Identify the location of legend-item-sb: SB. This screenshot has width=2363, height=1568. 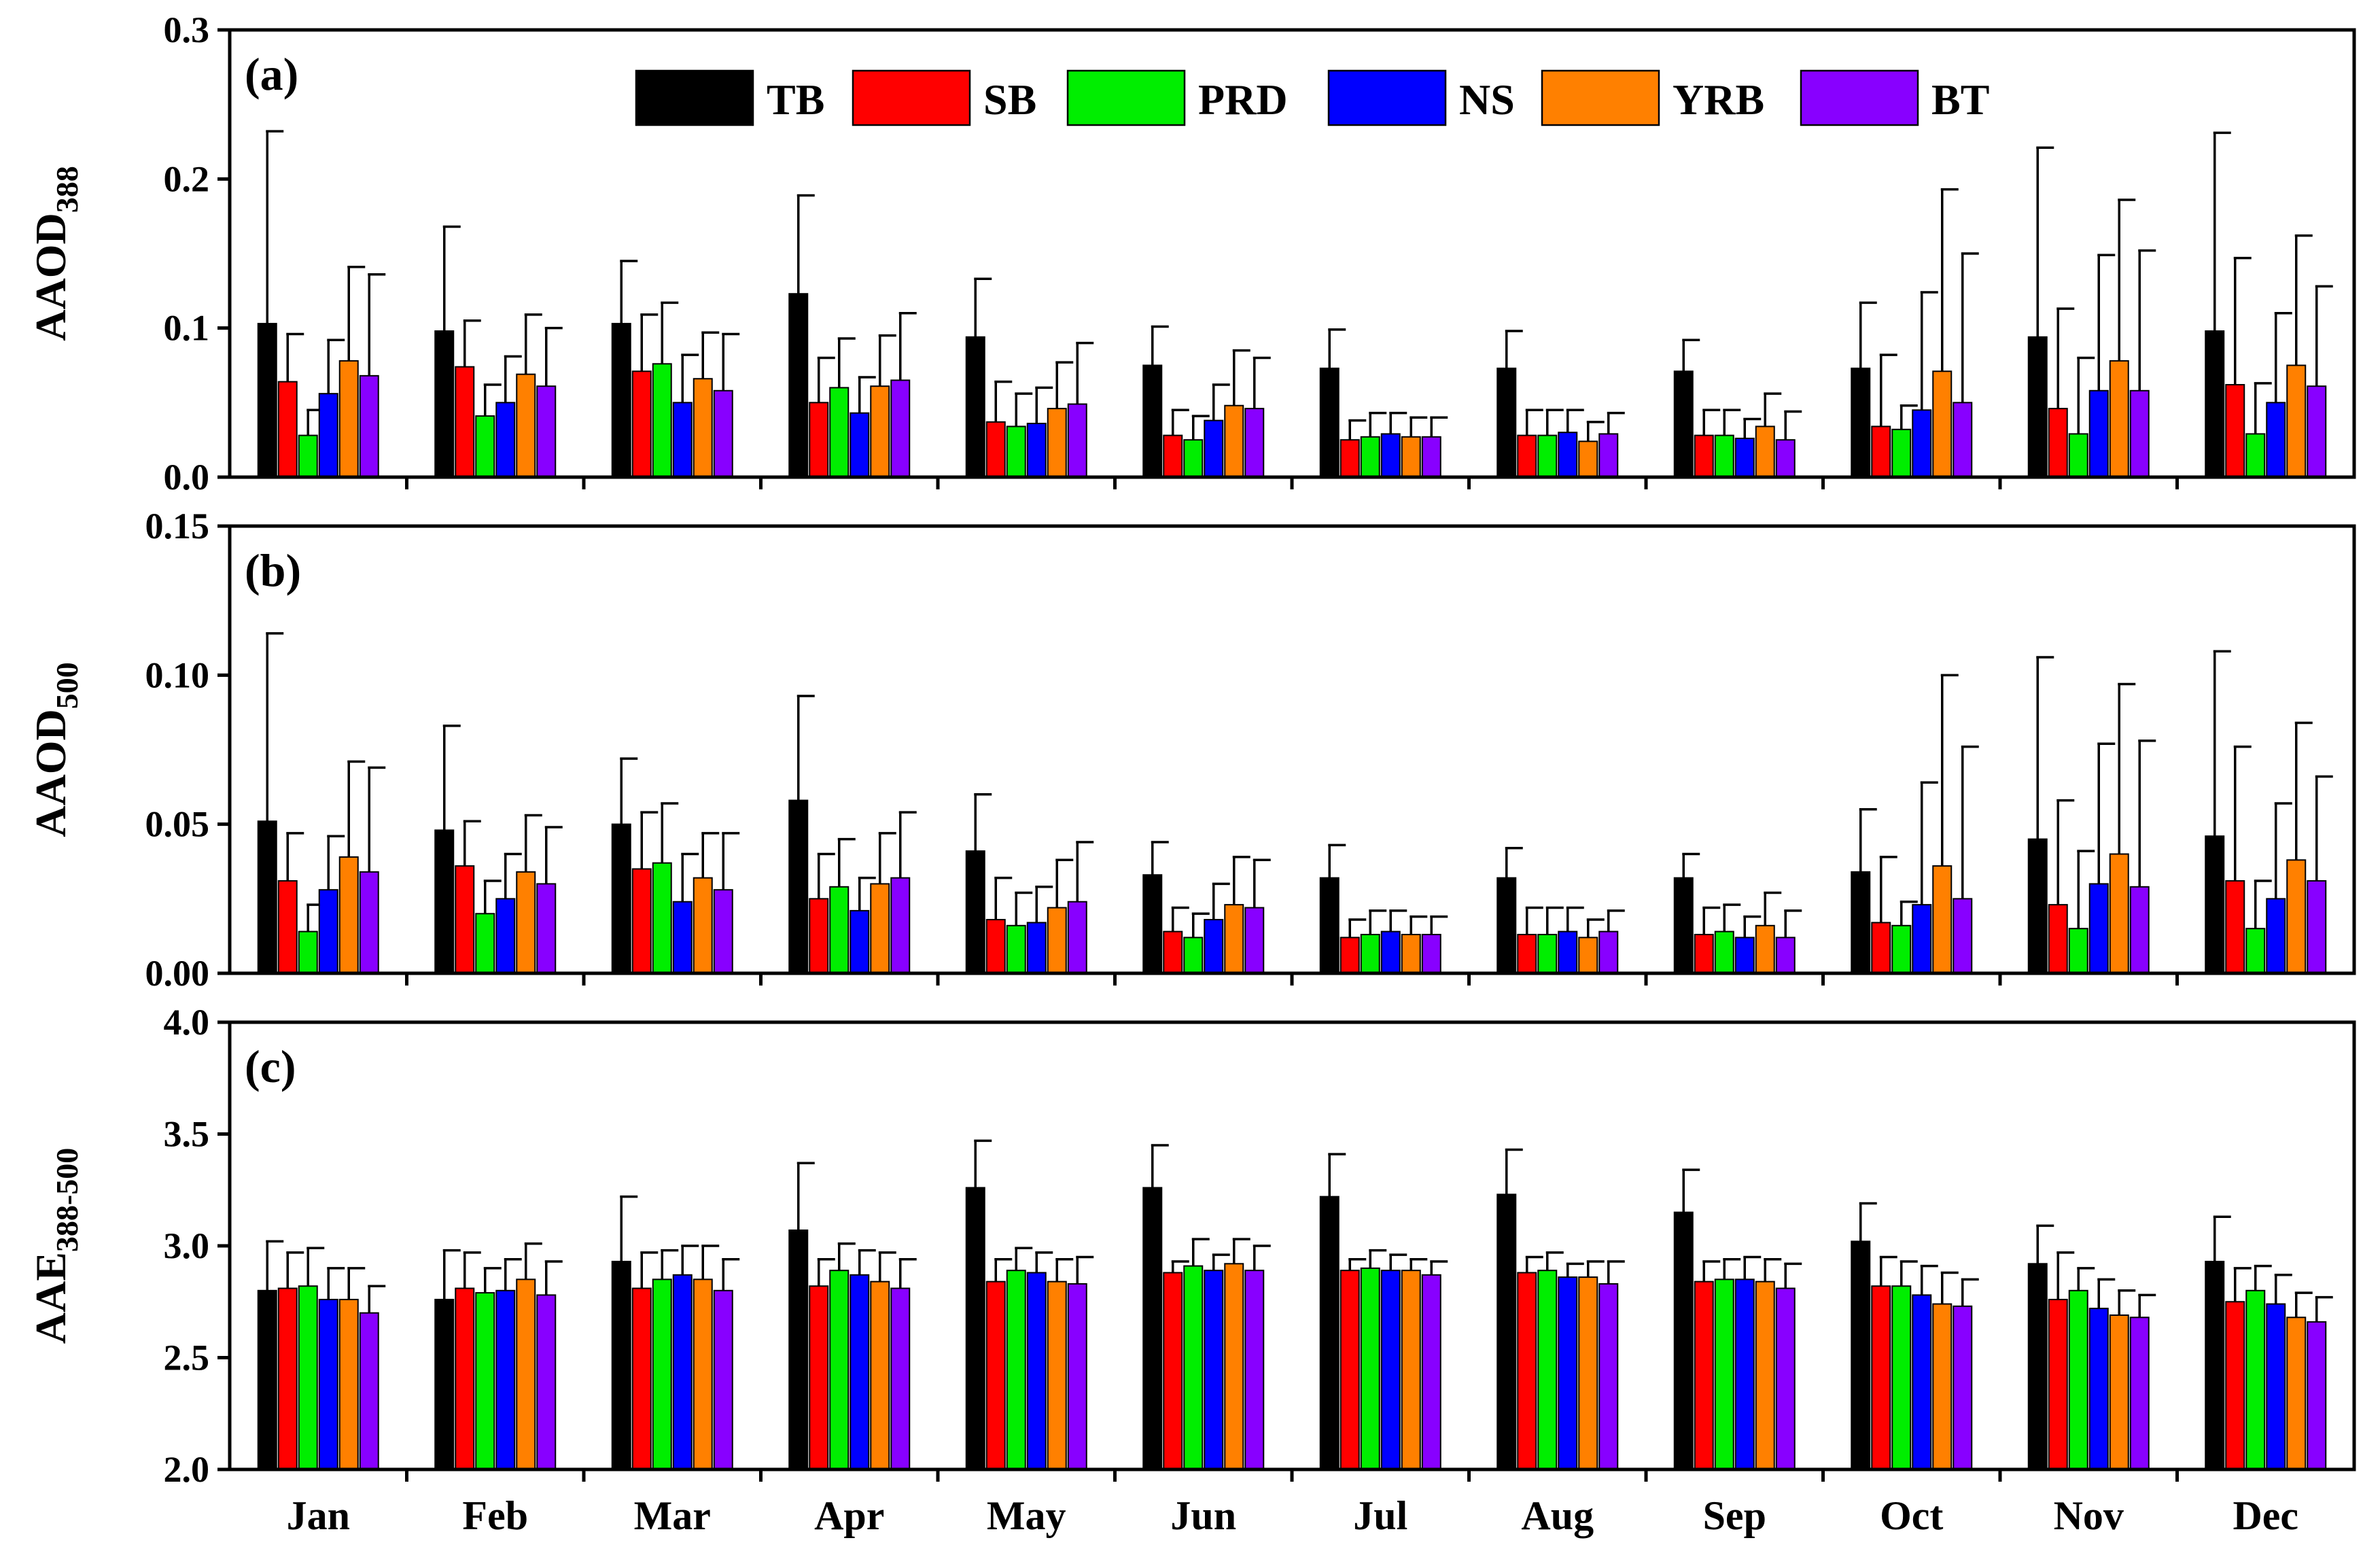
(944, 97).